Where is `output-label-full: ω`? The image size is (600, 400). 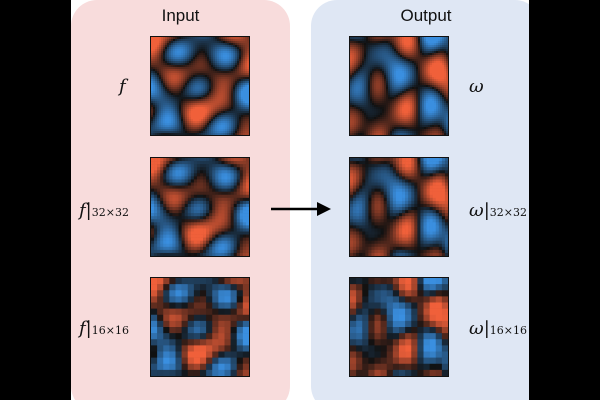 output-label-full: ω is located at coordinates (476, 86).